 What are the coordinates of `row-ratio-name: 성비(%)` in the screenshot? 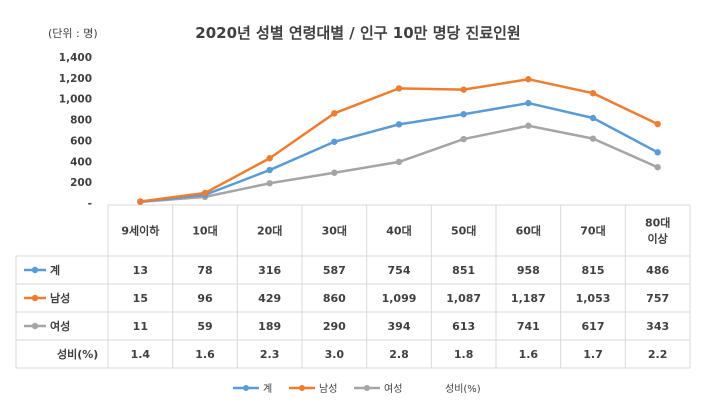 It's located at (77, 354).